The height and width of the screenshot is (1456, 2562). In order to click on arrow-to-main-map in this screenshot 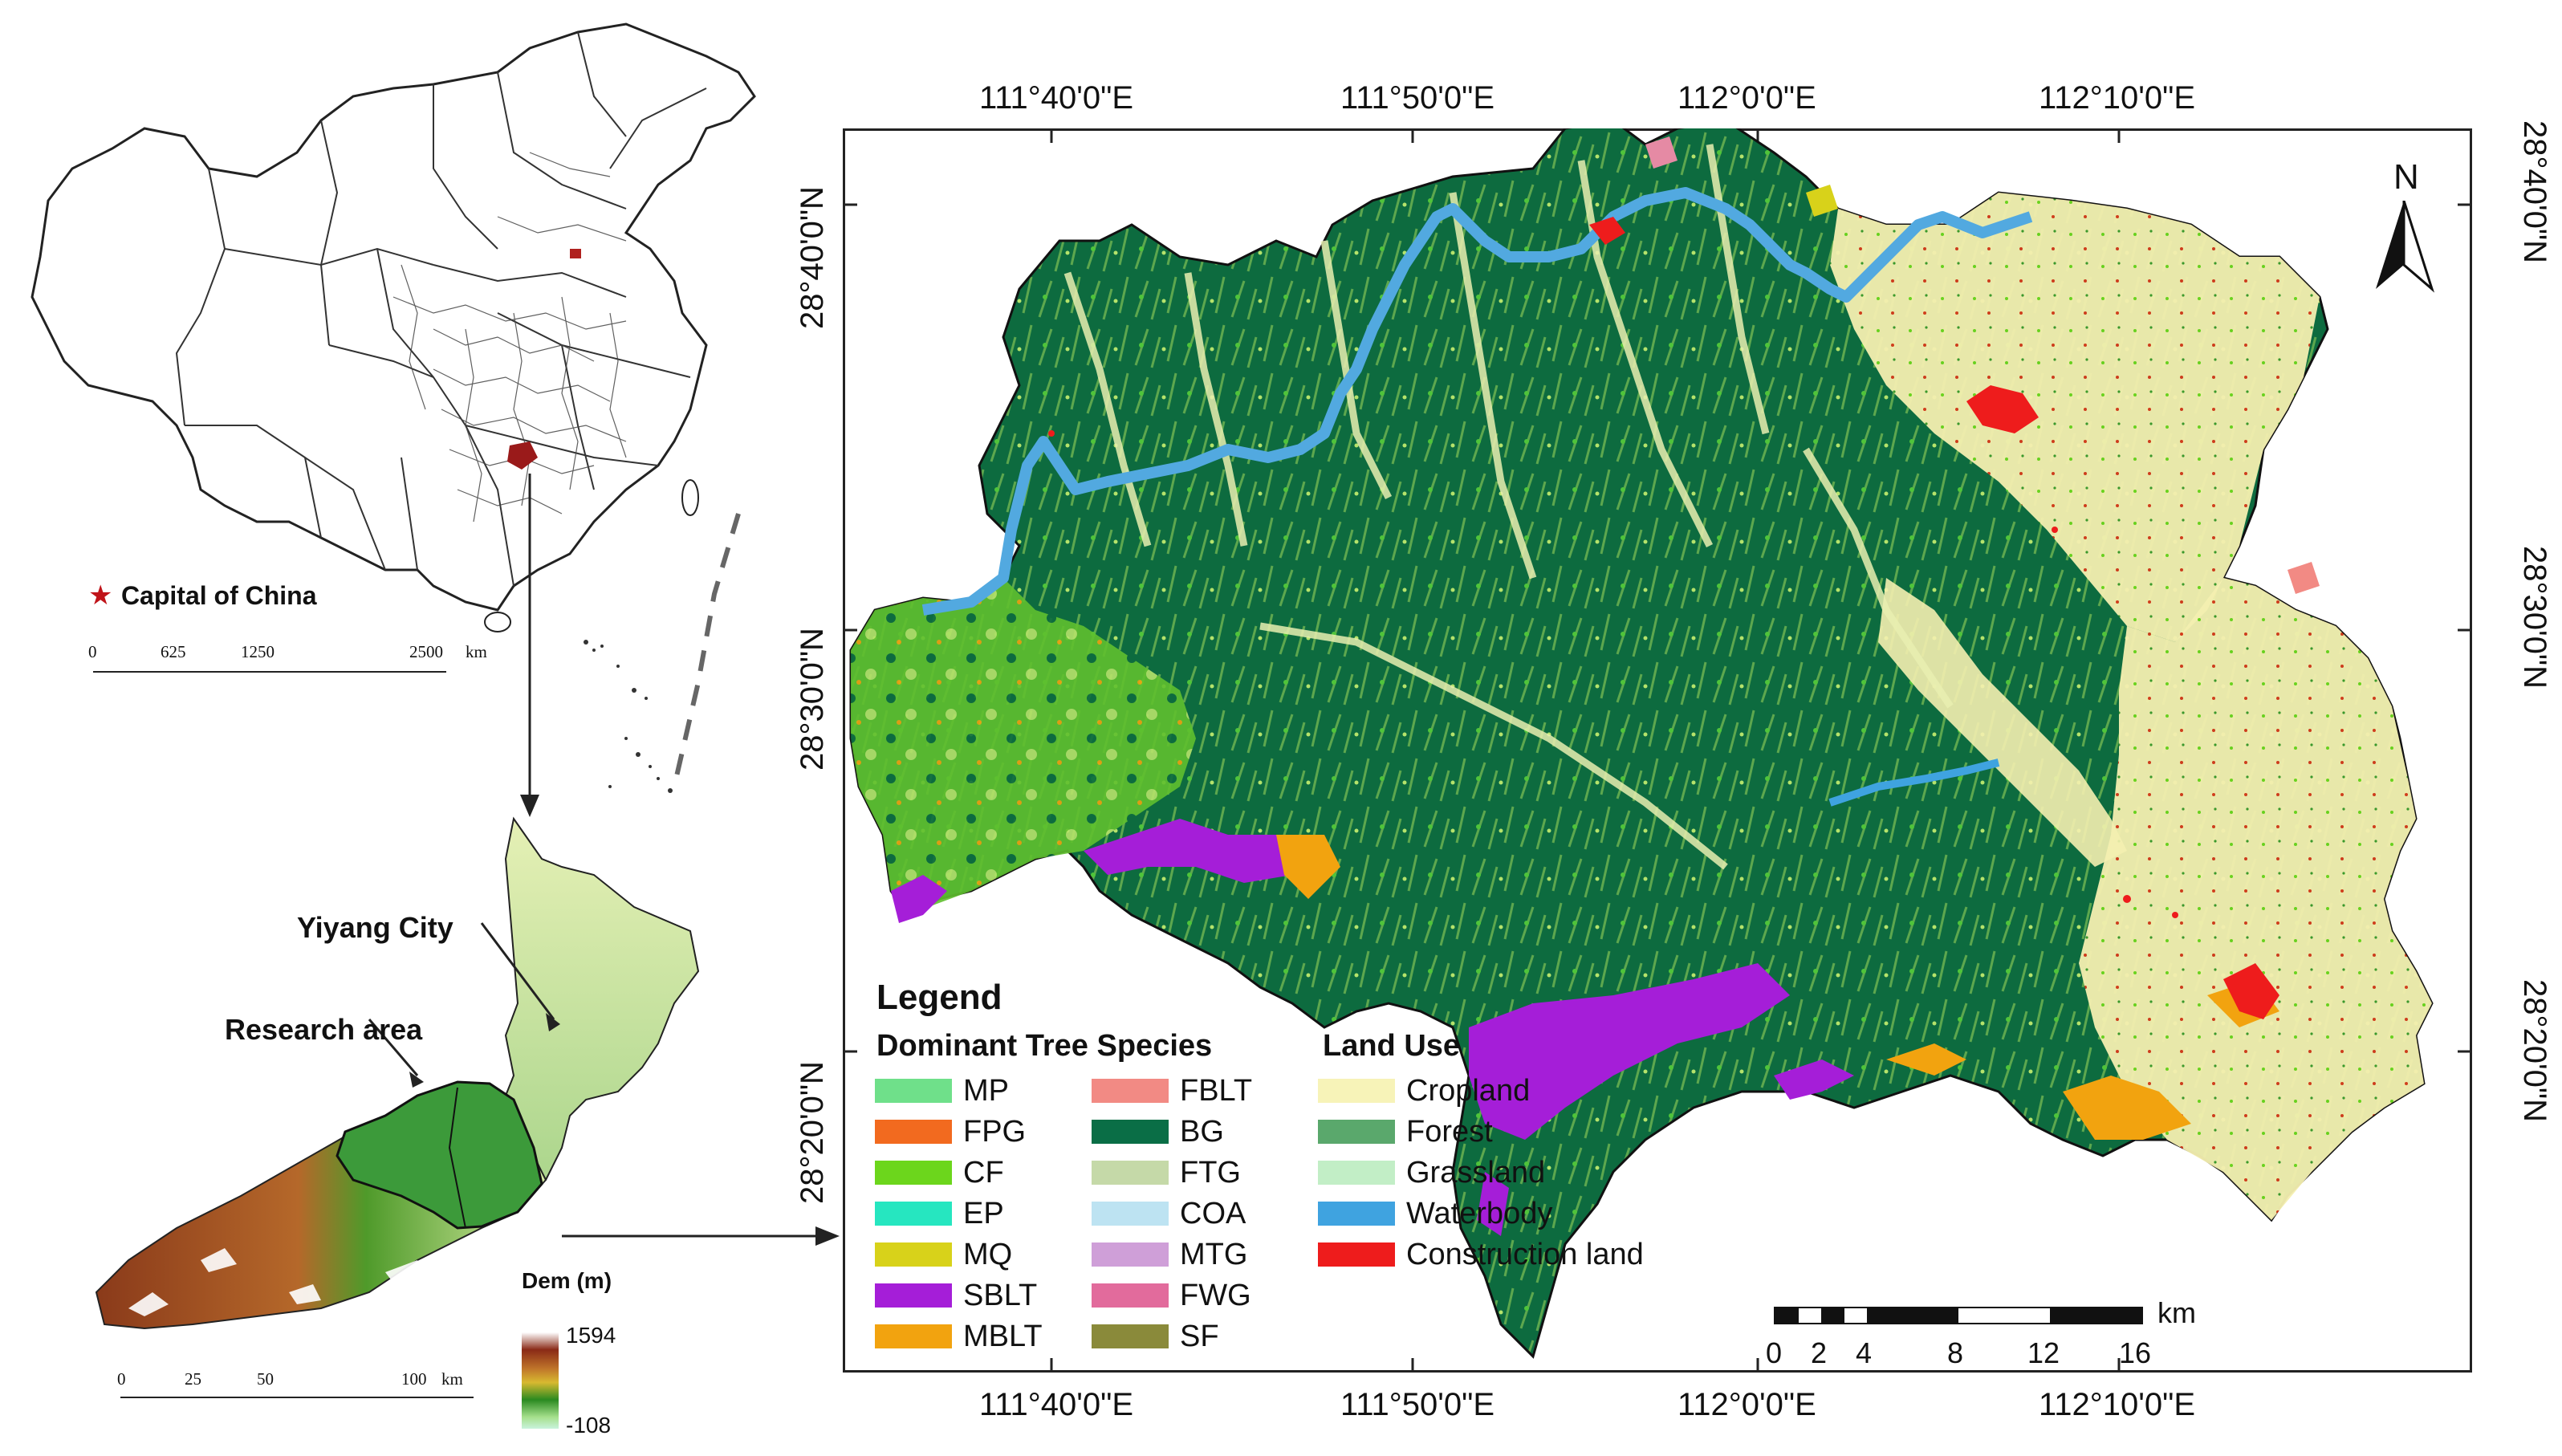, I will do `click(701, 1236)`.